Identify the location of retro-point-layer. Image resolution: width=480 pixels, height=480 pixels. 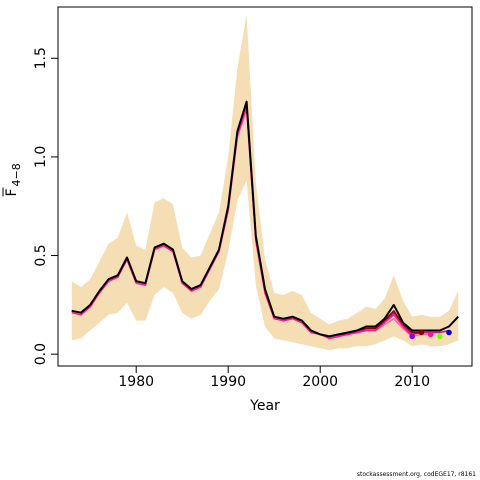
(430, 334).